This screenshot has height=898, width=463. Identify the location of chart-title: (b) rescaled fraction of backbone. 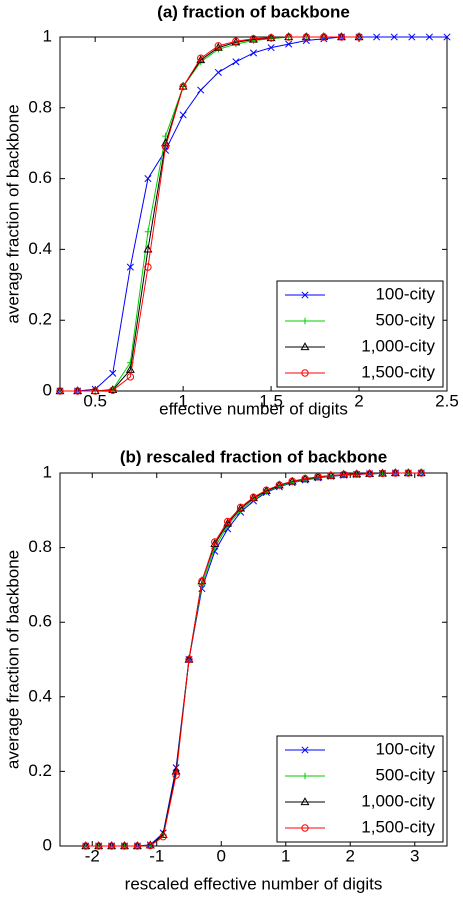
(253, 456).